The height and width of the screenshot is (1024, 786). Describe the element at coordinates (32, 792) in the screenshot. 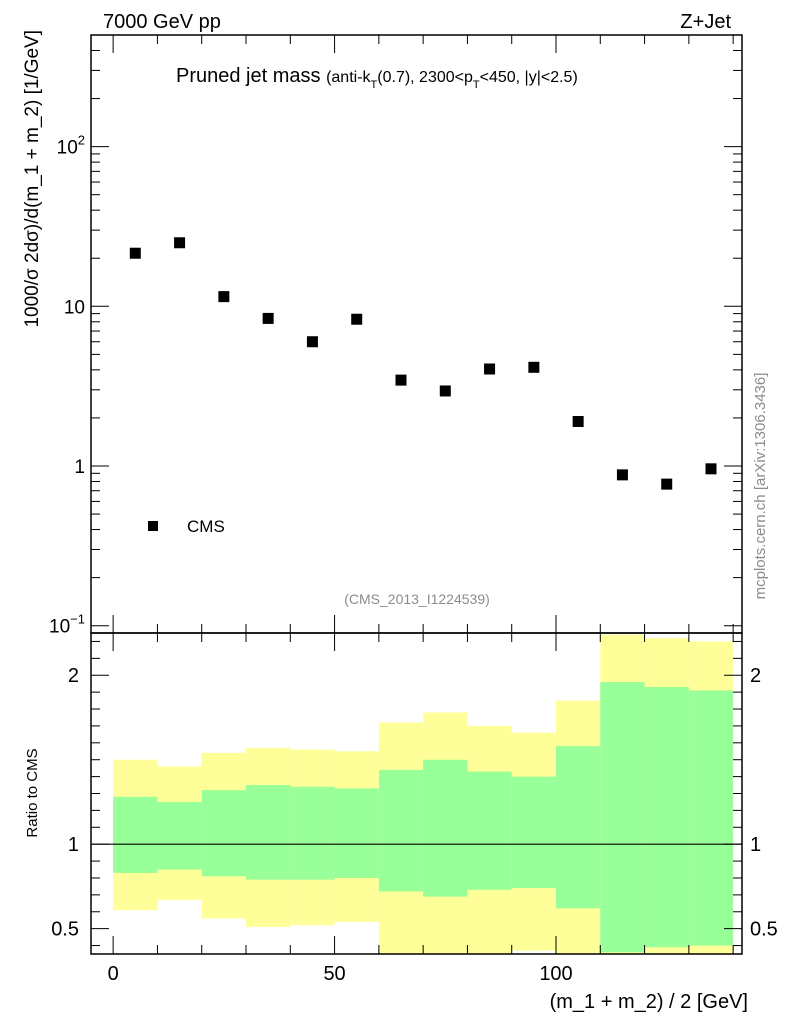

I see `ratio-y-axis-title: Ratio to CMS` at that location.